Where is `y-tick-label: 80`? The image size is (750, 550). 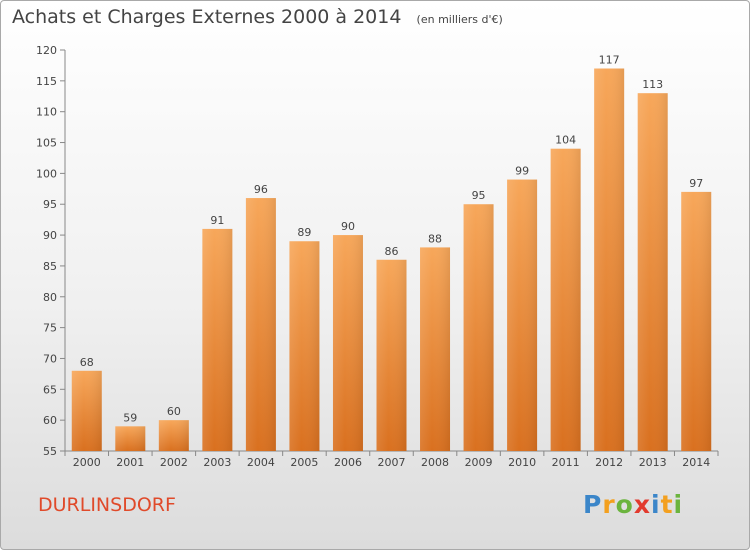 y-tick-label: 80 is located at coordinates (50, 297).